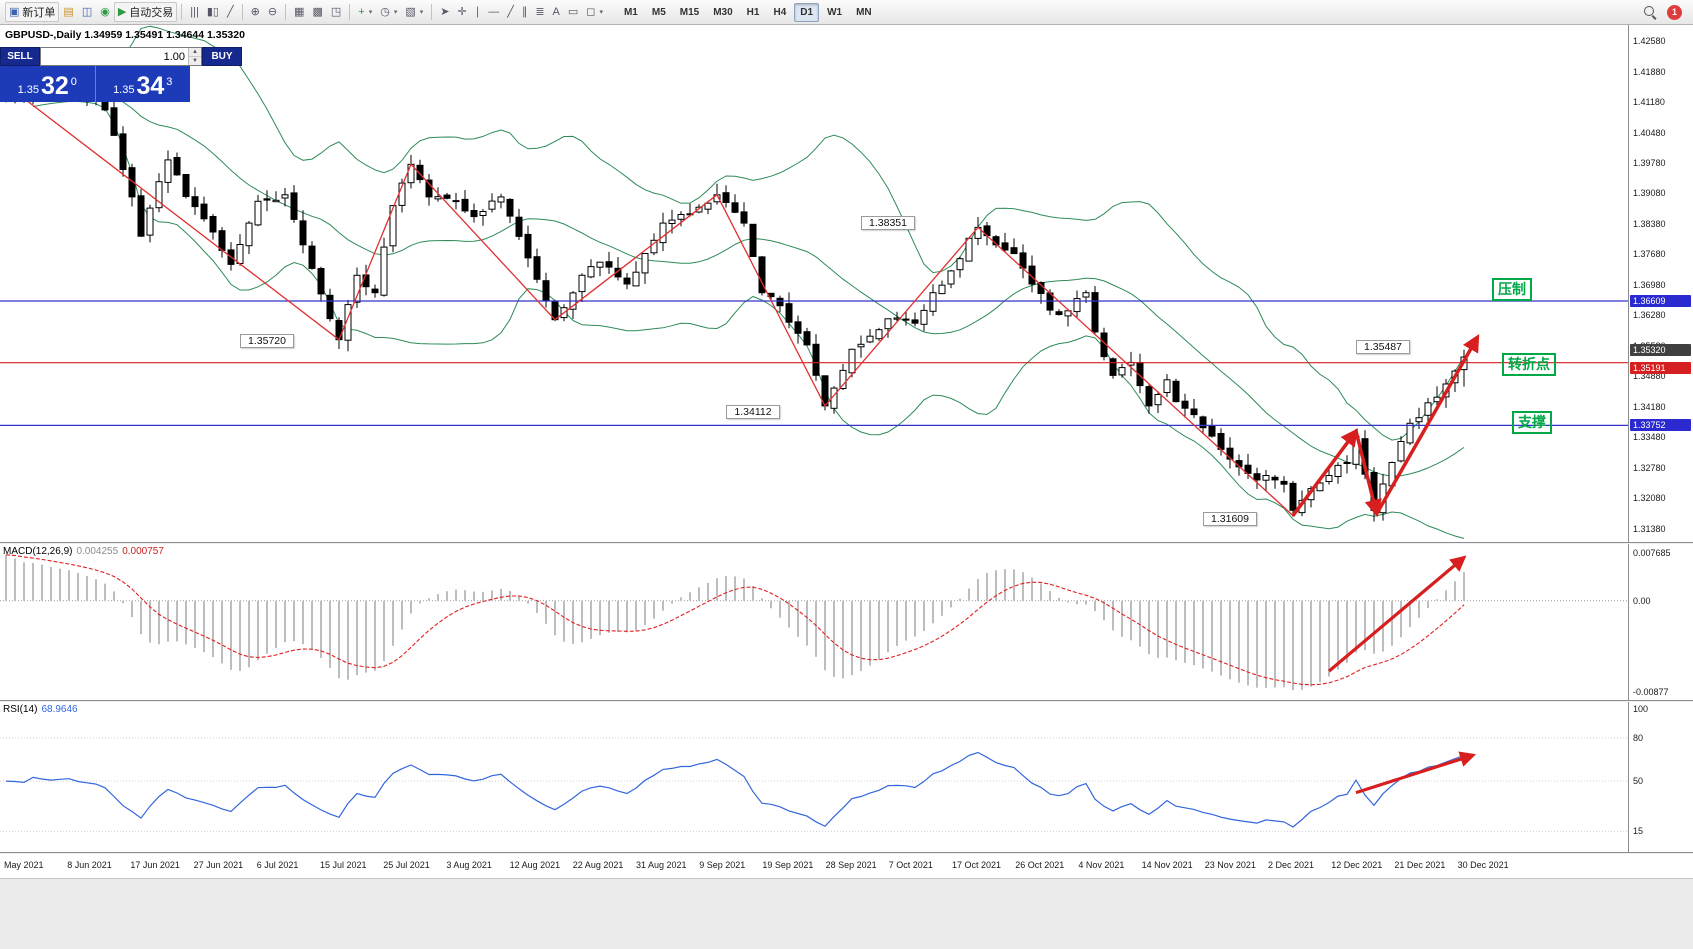 The height and width of the screenshot is (949, 1693). I want to click on date-tick: 4 Nov 2021, so click(1101, 865).